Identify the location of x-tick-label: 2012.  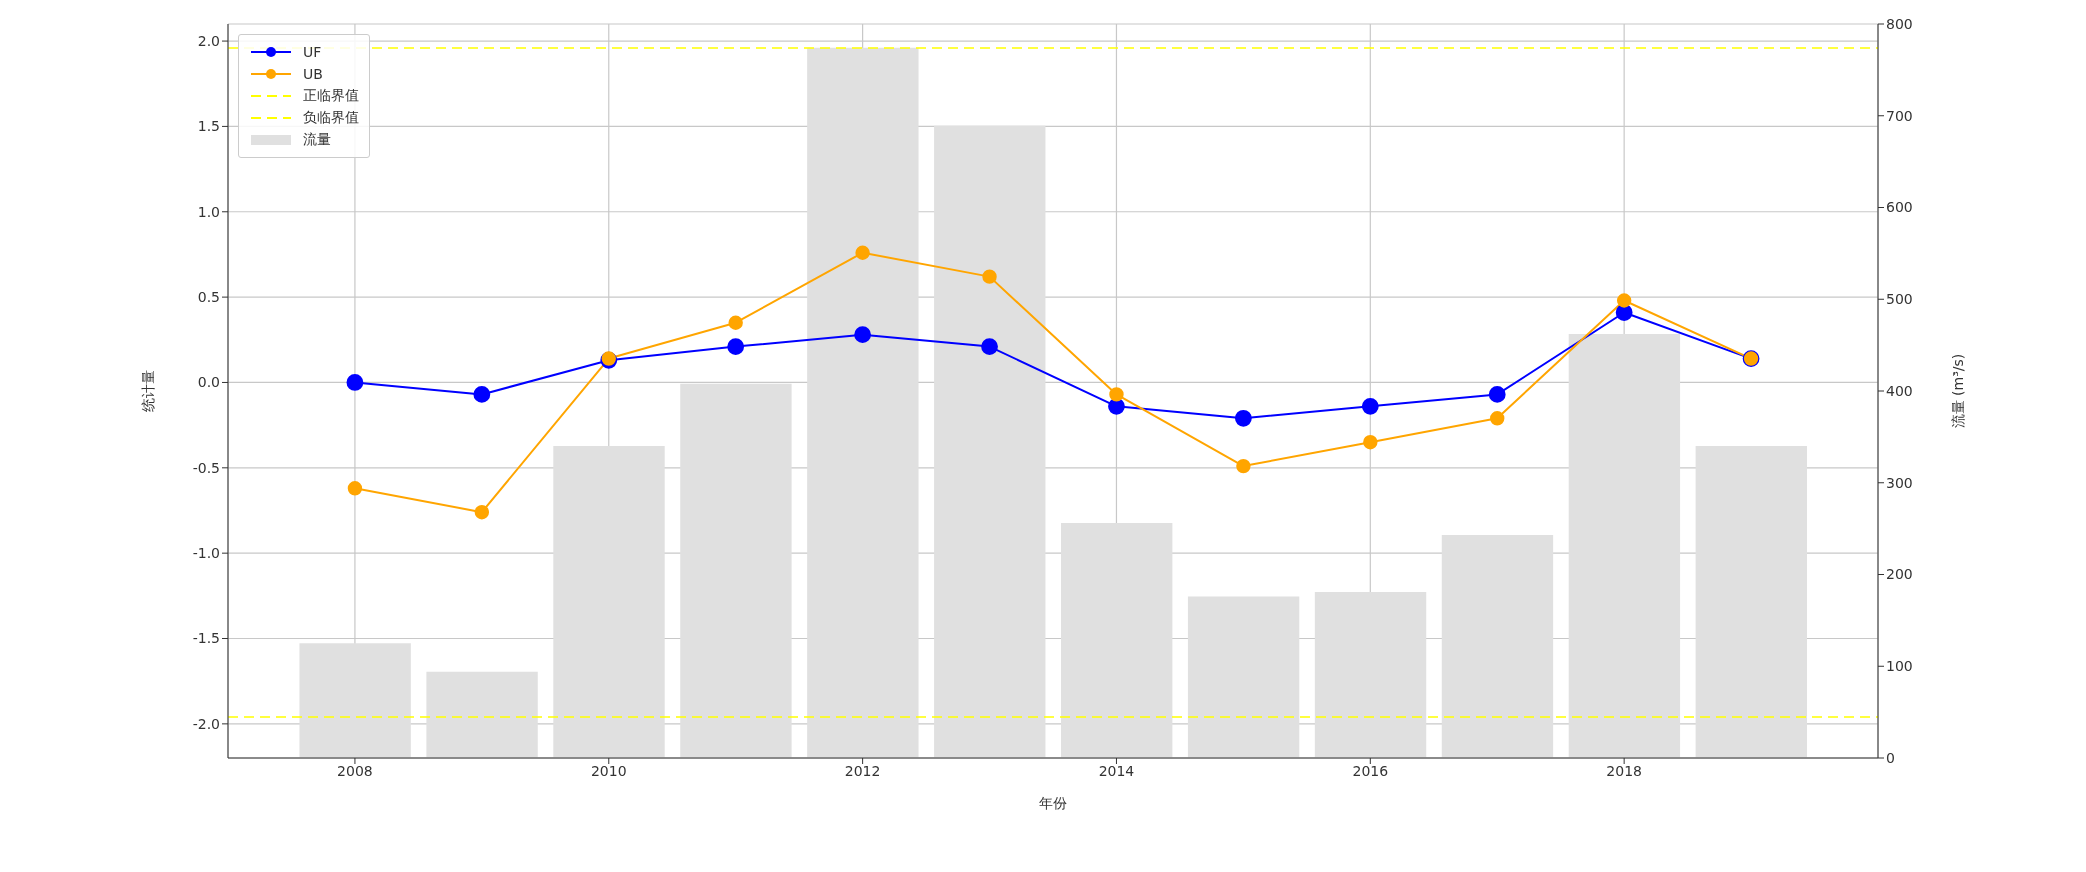
(862, 770).